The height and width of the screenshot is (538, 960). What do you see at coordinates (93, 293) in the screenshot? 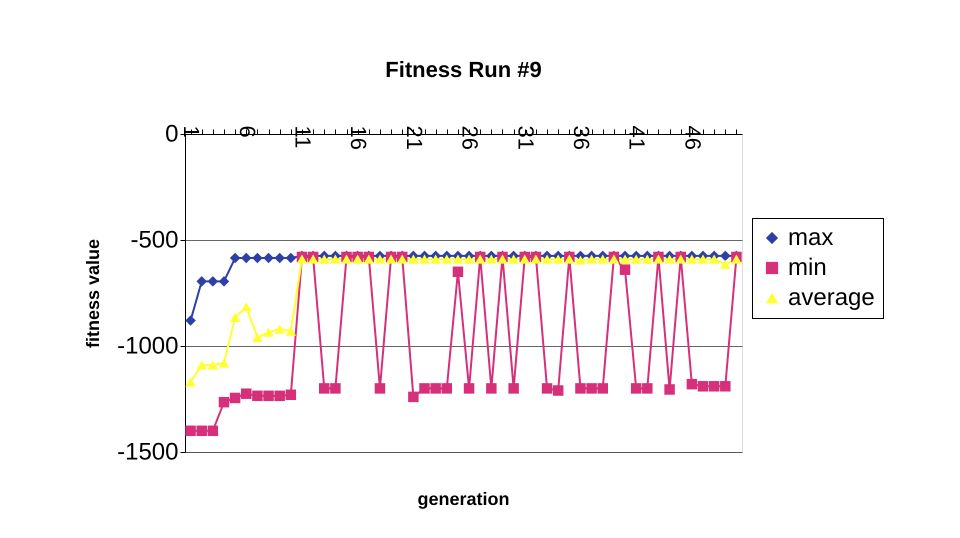
I see `y-axis-title: fitness value` at bounding box center [93, 293].